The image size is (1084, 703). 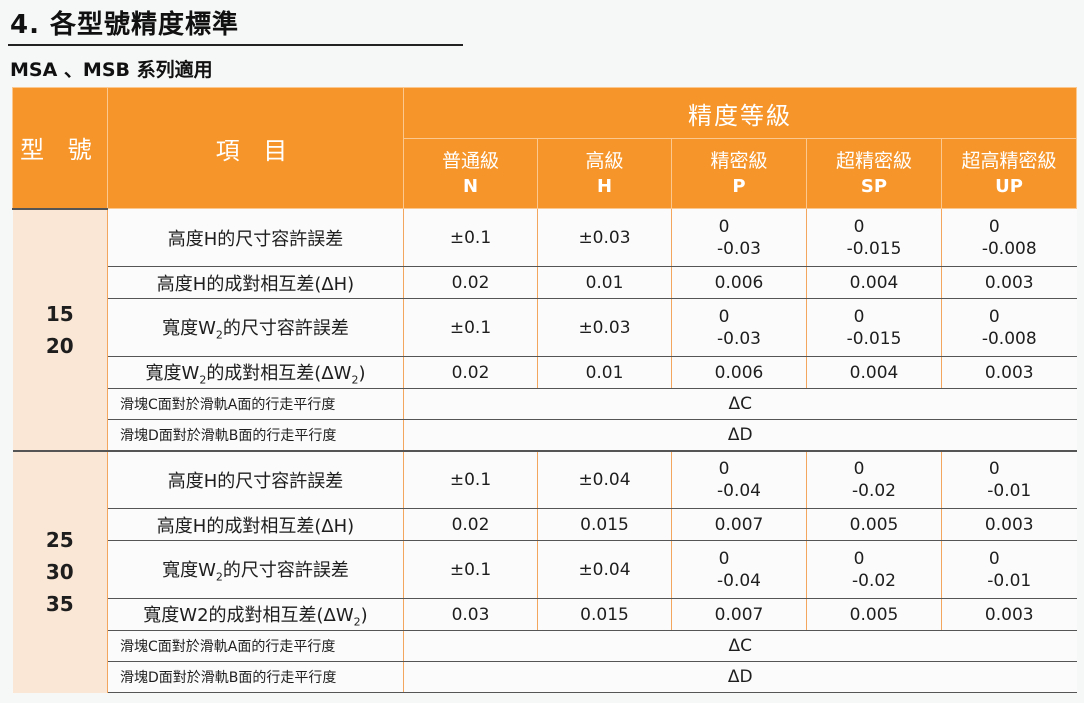 What do you see at coordinates (470, 173) in the screenshot?
I see `header-level-n: 普通級 N` at bounding box center [470, 173].